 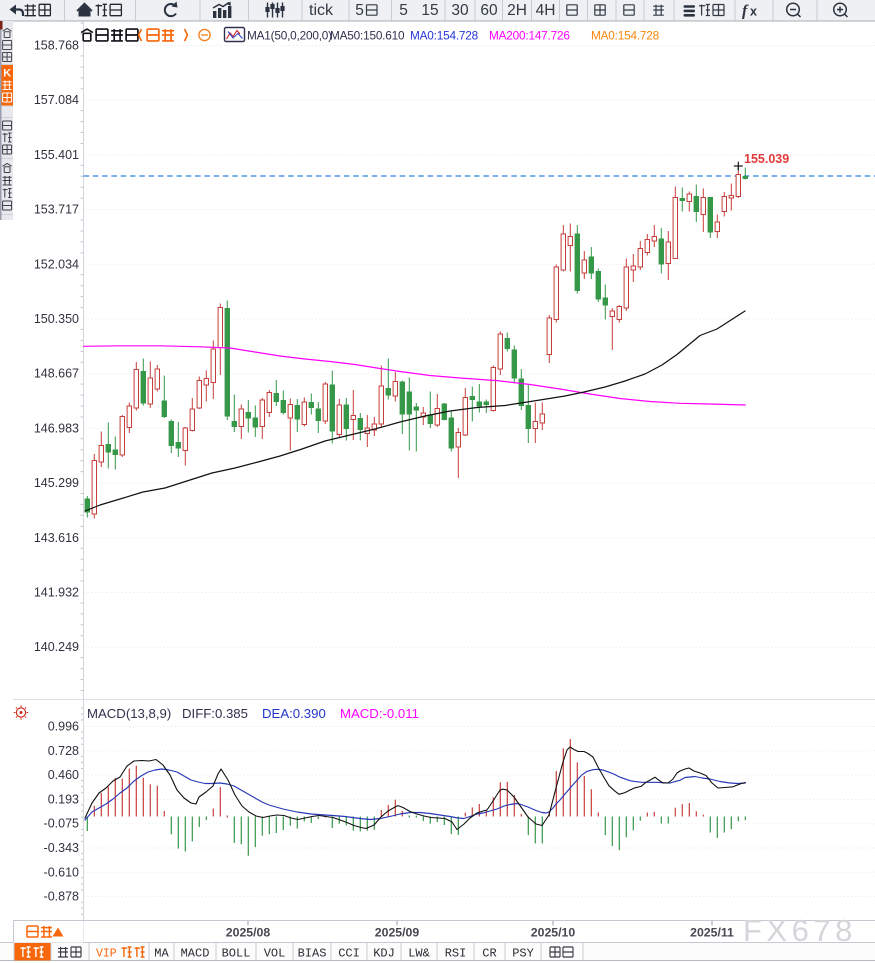 I want to click on svg-text: 140.249, so click(x=56, y=647).